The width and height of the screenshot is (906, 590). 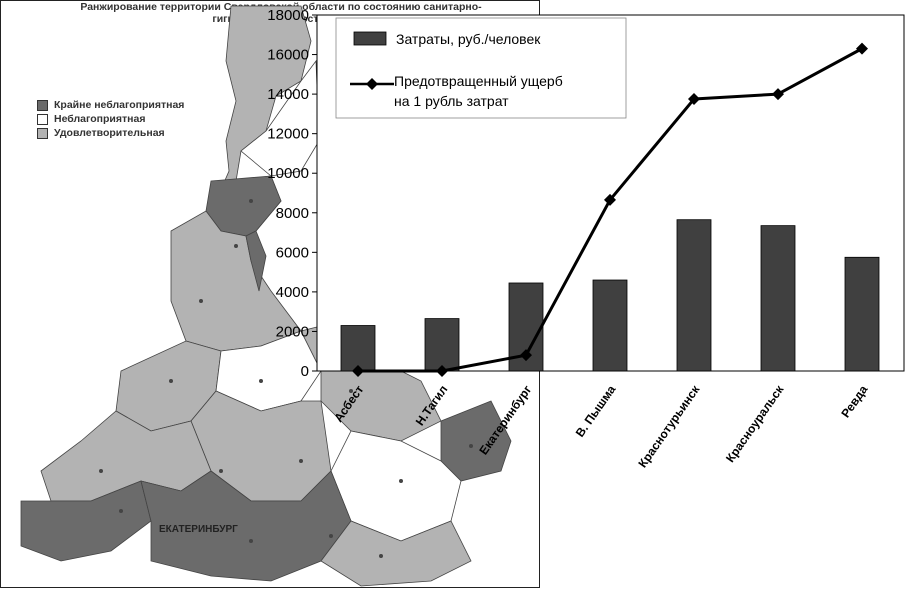 I want to click on y-tick-label: 2000, so click(x=292, y=331).